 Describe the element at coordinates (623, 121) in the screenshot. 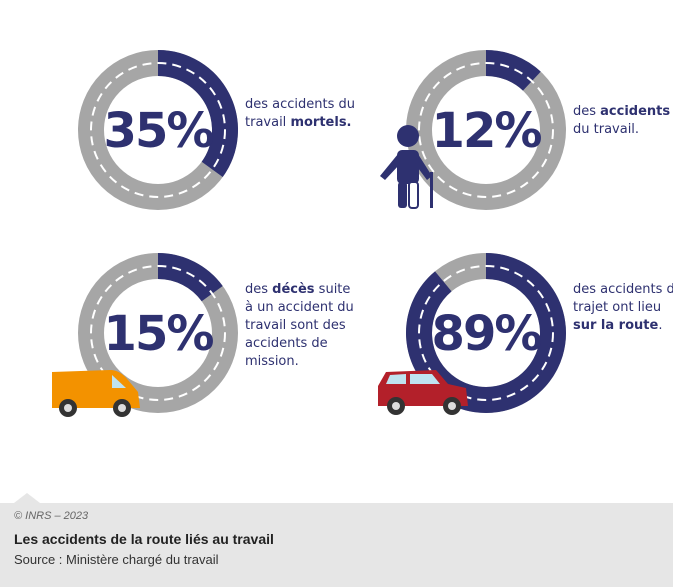

I see `description: des accidents du travail.` at that location.